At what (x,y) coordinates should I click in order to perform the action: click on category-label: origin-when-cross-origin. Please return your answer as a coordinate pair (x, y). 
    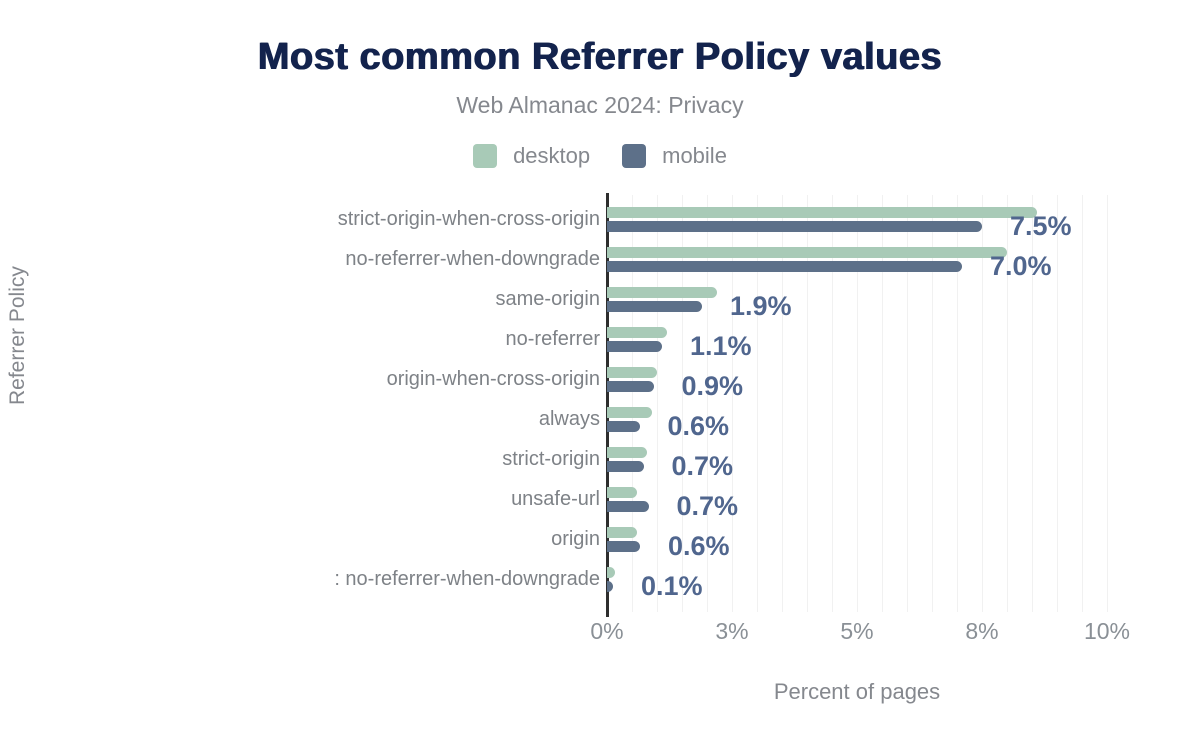
    Looking at the image, I should click on (493, 379).